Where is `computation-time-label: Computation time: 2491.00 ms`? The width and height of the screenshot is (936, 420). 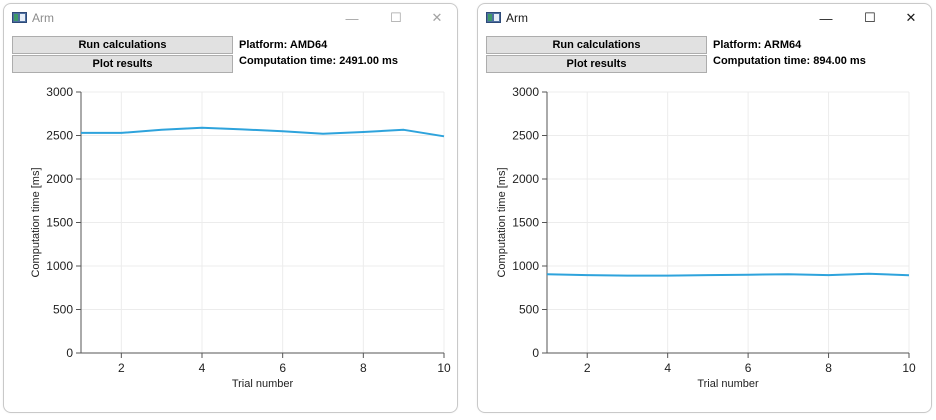 computation-time-label: Computation time: 2491.00 ms is located at coordinates (318, 61).